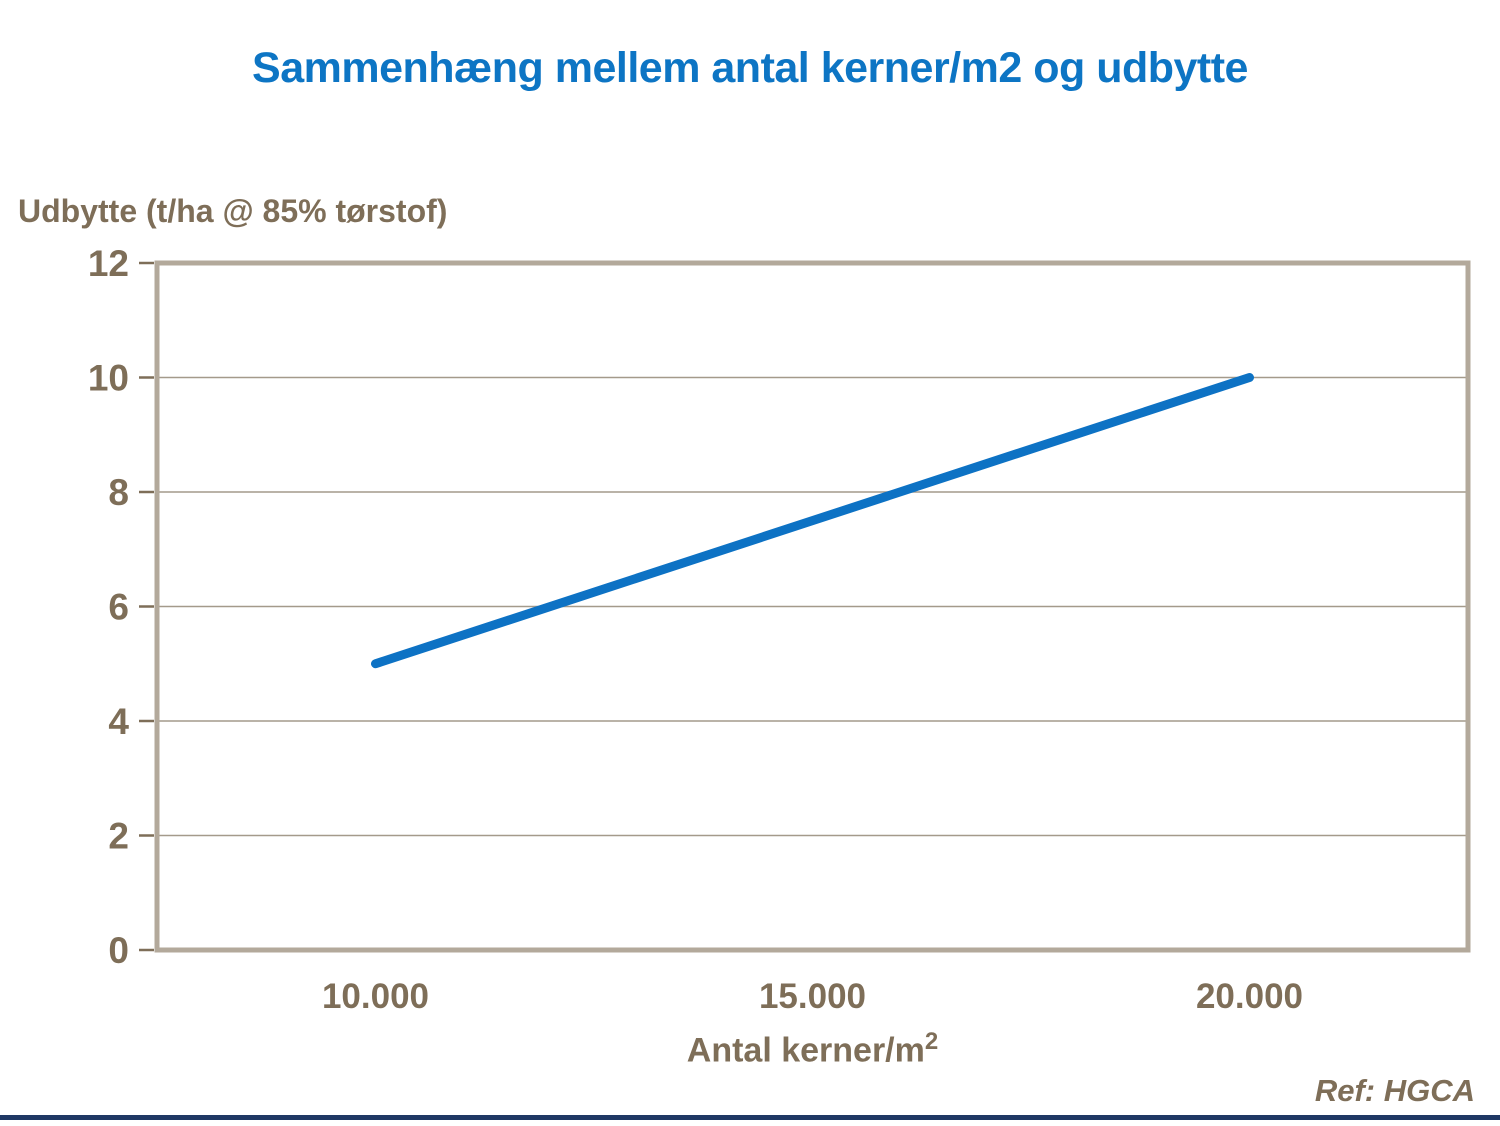 Image resolution: width=1500 pixels, height=1126 pixels. Describe the element at coordinates (750, 1117) in the screenshot. I see `footer-rule` at that location.